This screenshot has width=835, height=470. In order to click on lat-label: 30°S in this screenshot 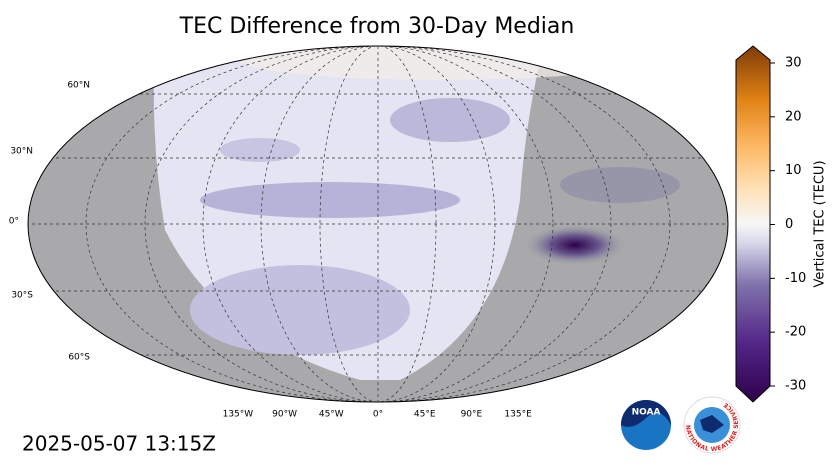, I will do `click(22, 296)`.